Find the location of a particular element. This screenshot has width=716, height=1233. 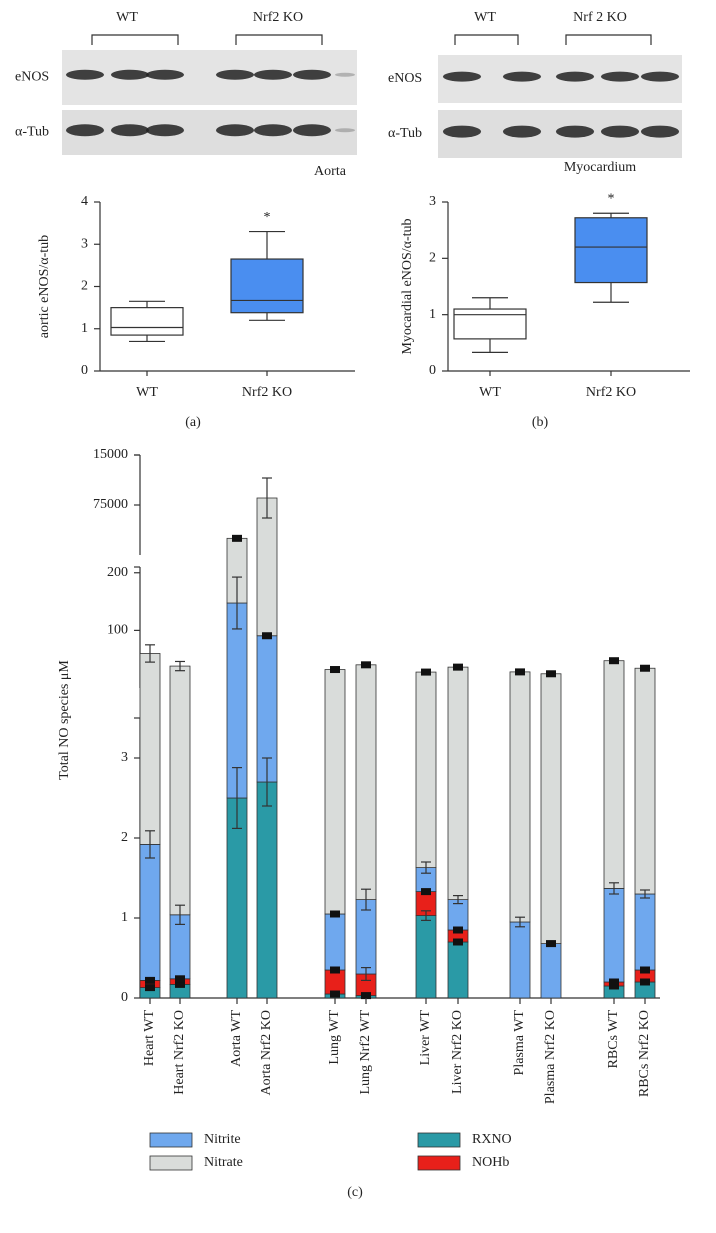

y-tick-label: 75000 is located at coordinates (110, 504).